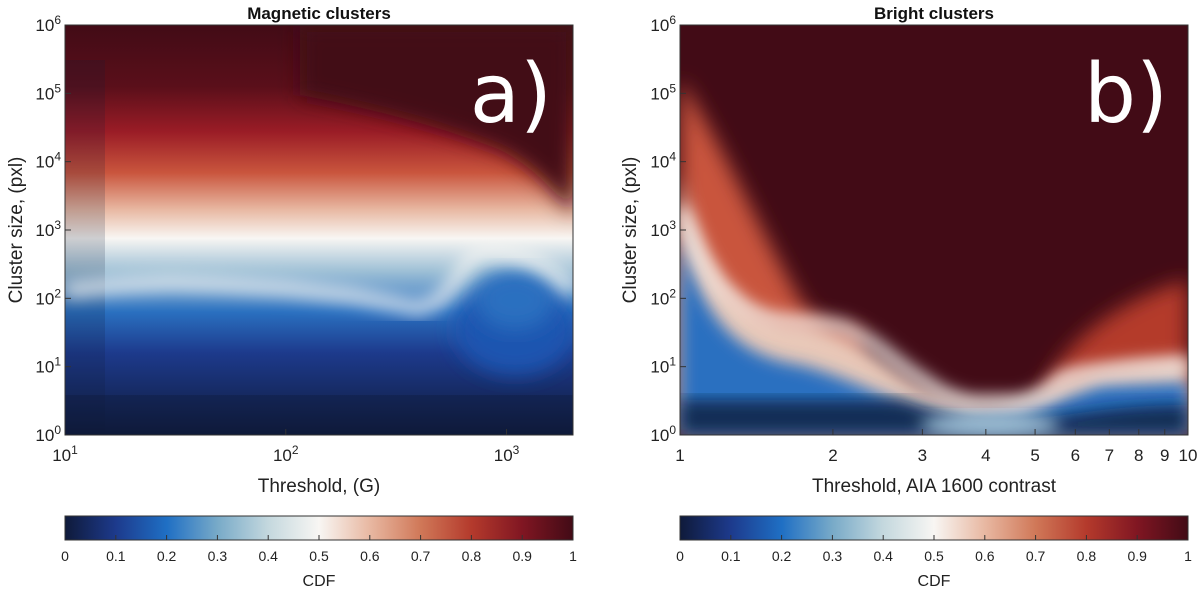 The image size is (1200, 590). Describe the element at coordinates (57, 157) in the screenshot. I see `y-tick-exponent: 4` at that location.